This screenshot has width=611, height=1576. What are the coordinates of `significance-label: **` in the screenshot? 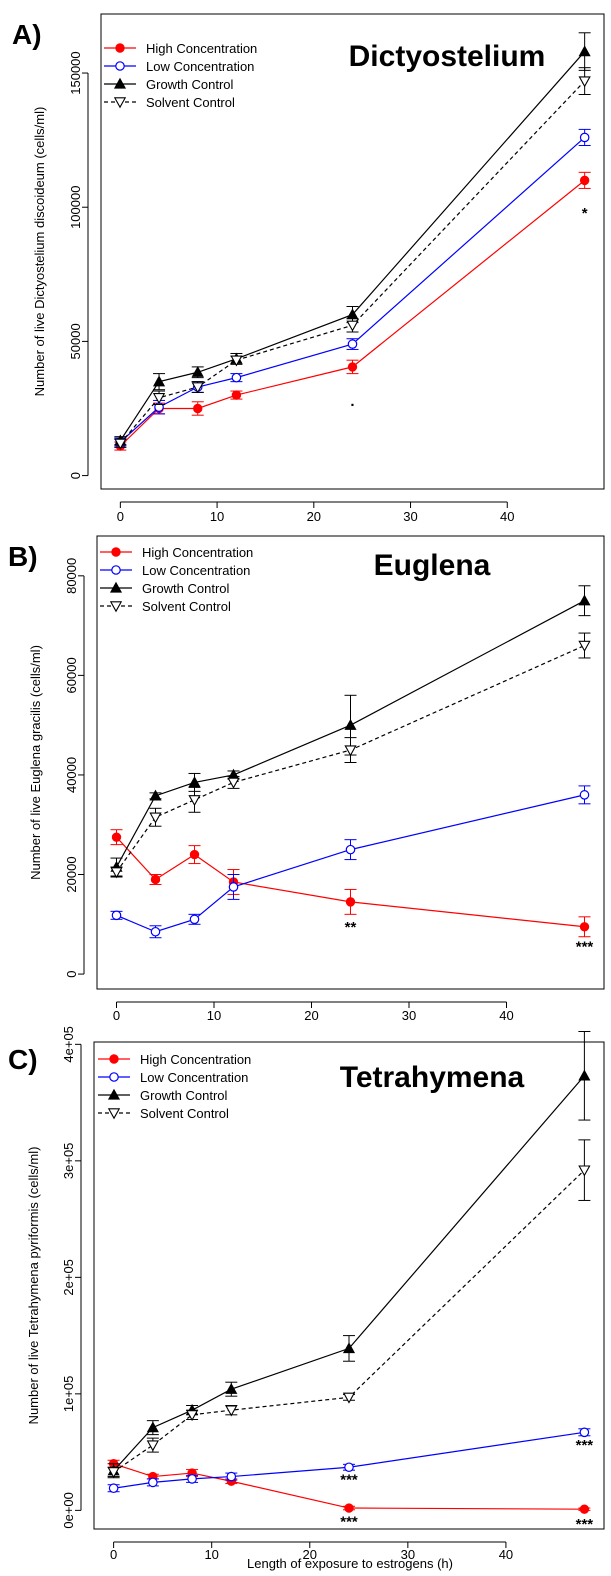 It's located at (351, 927).